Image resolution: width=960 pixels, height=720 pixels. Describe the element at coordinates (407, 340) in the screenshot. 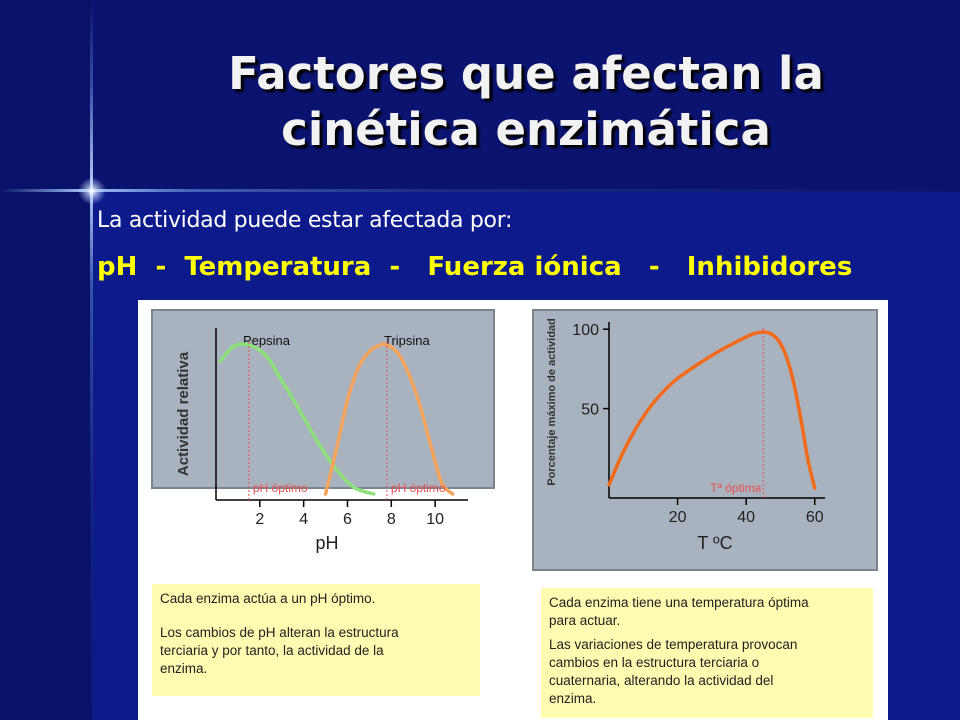

I see `legend-tripsina: Tripsina` at that location.